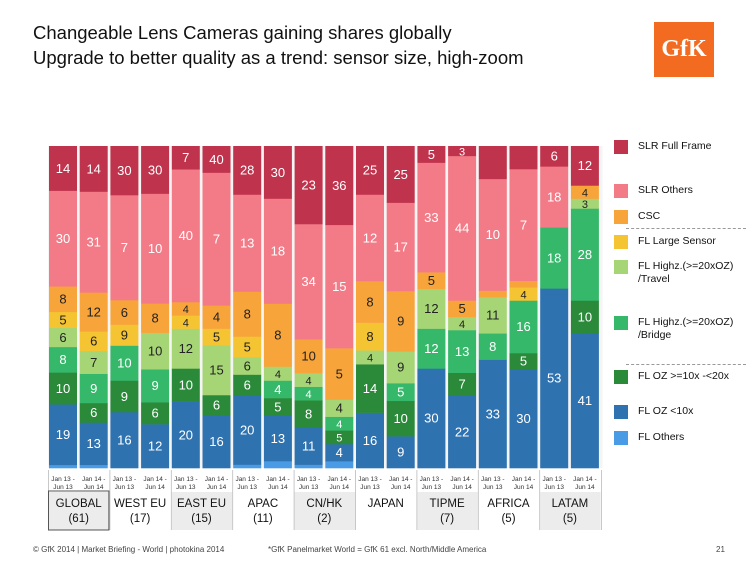  I want to click on gfk-logo: GfK, so click(684, 49).